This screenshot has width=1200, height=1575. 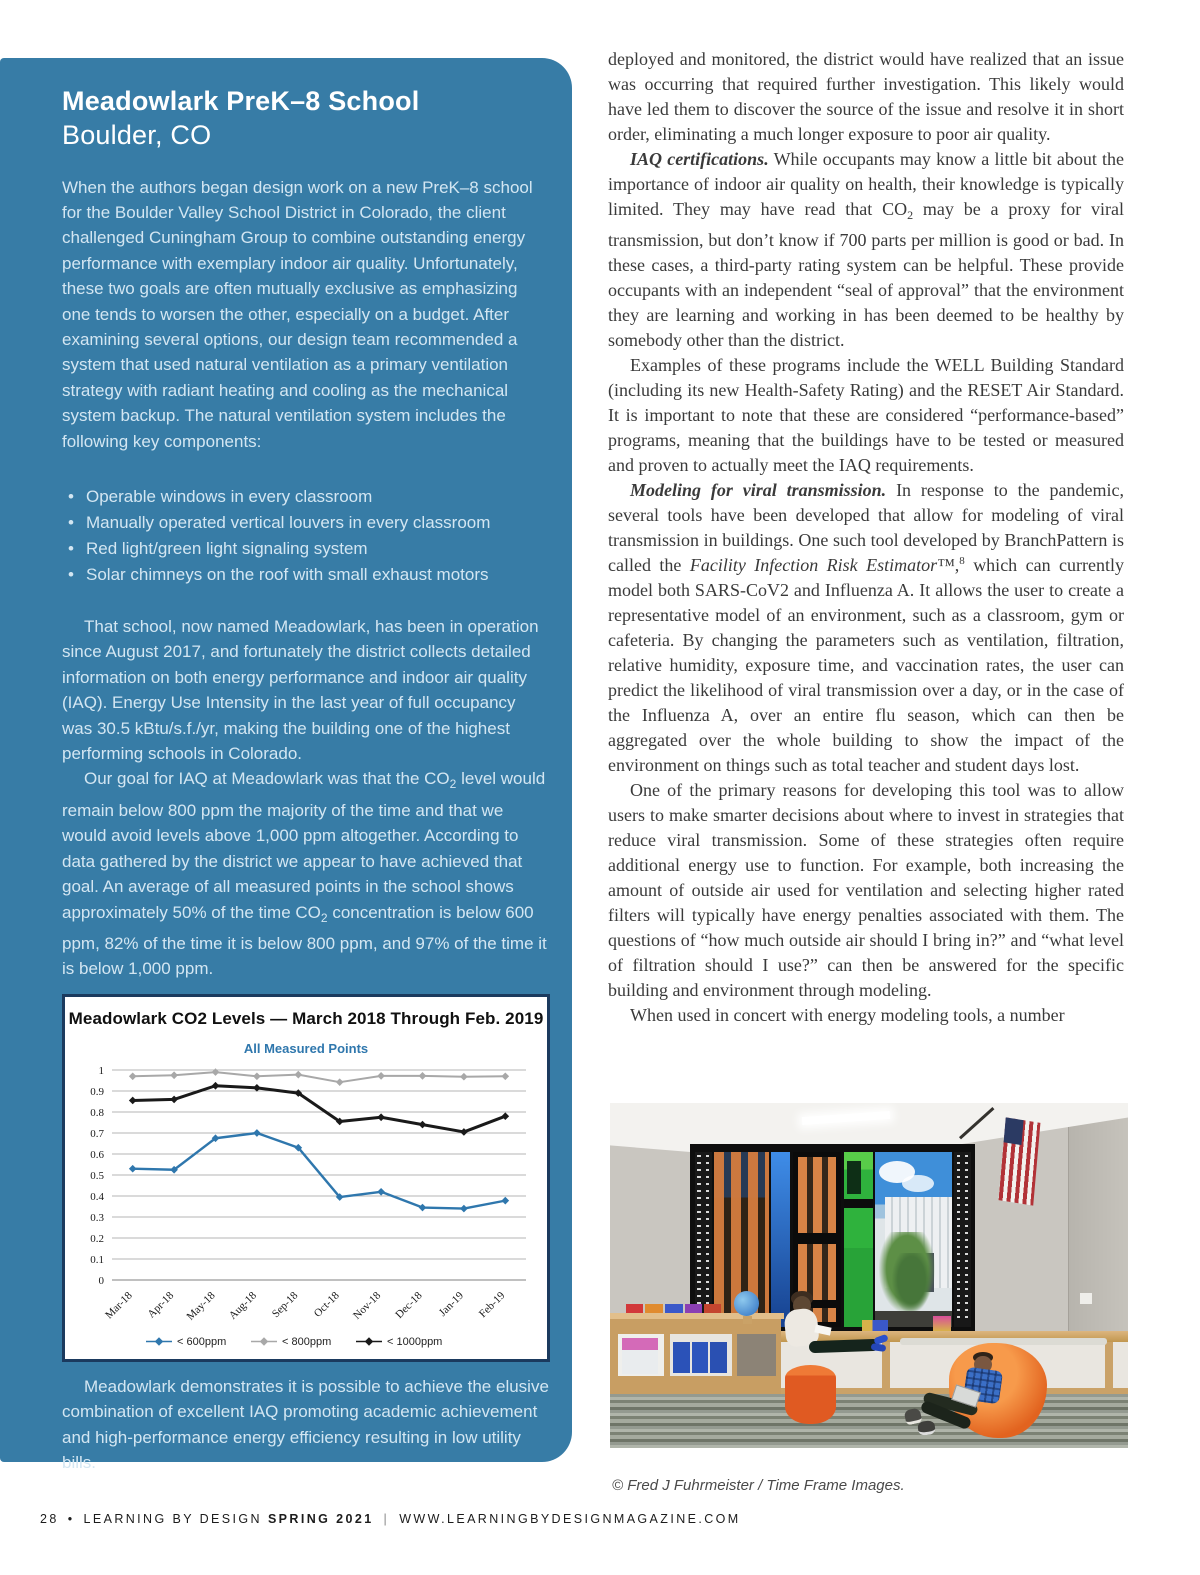 I want to click on green-glass-panel, so click(x=858, y=1239).